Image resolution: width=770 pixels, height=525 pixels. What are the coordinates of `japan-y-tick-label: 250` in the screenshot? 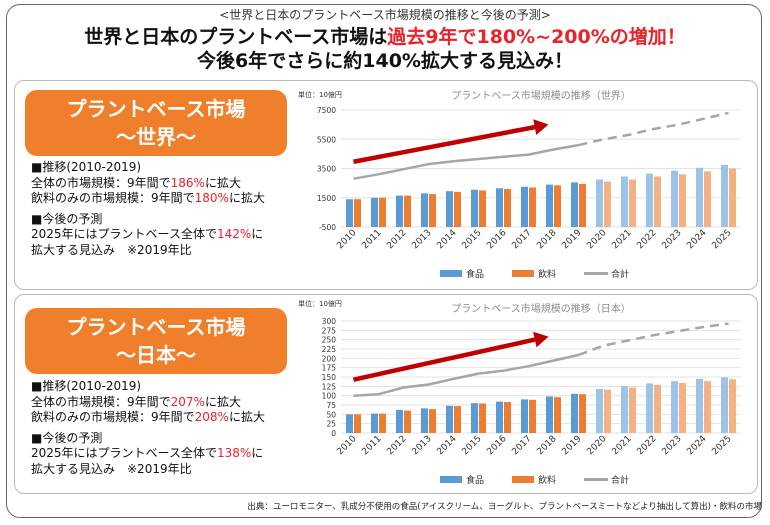 It's located at (329, 340).